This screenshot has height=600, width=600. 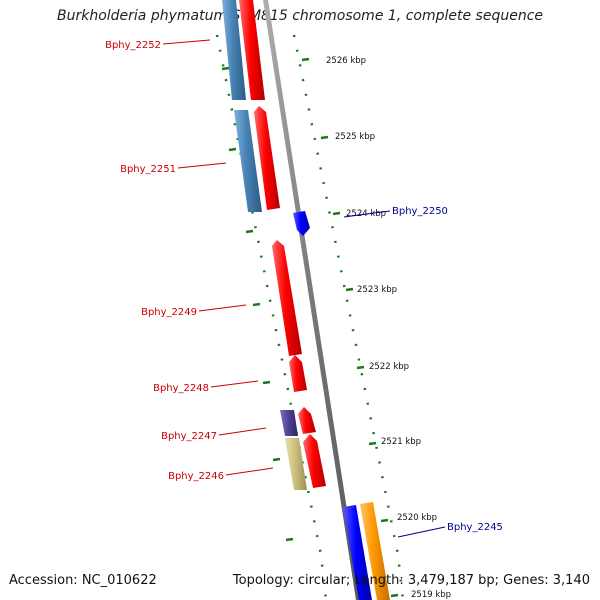 What do you see at coordinates (169, 312) in the screenshot?
I see `gene-label-bphy-2249: Bphy_2249` at bounding box center [169, 312].